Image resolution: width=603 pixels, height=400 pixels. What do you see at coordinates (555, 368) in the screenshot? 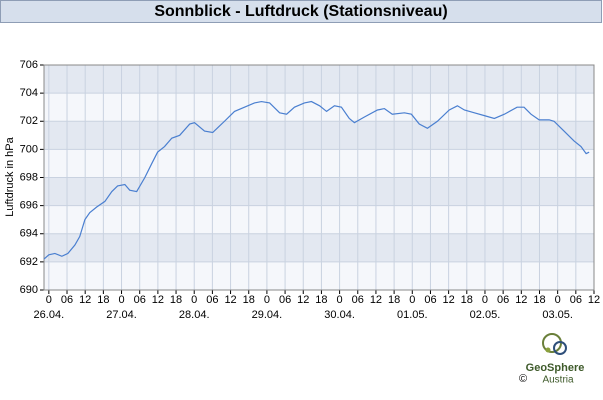
I see `logo-text: GeoSphere` at bounding box center [555, 368].